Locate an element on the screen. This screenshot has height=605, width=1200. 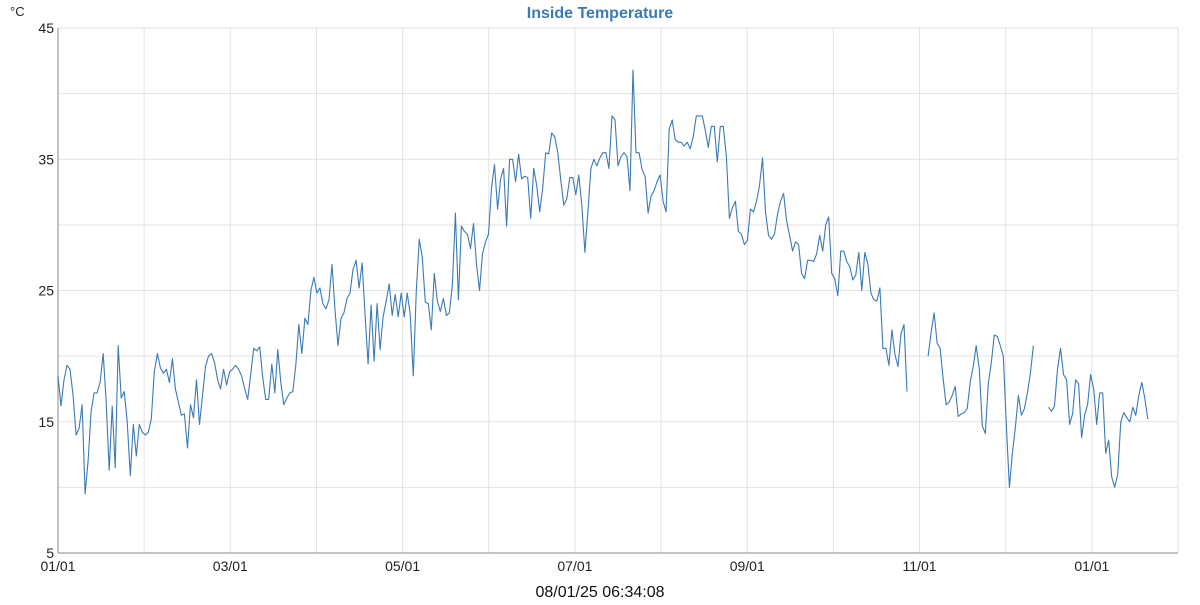
x-tick-label: 11/01 is located at coordinates (920, 566).